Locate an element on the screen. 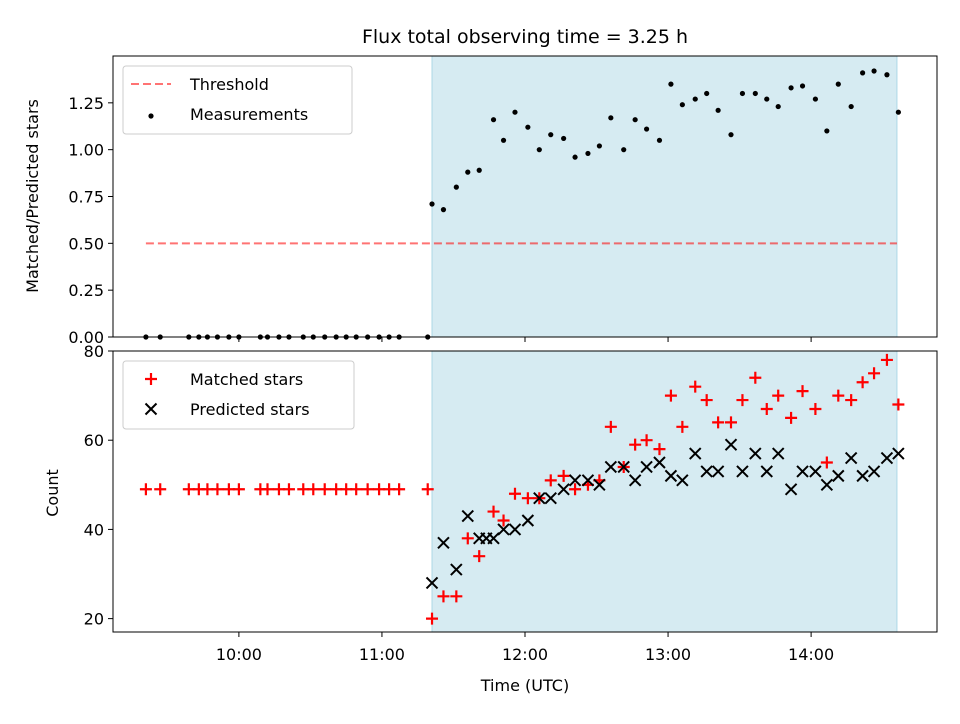  top-y-tick-label: 1.25 is located at coordinates (86, 103).